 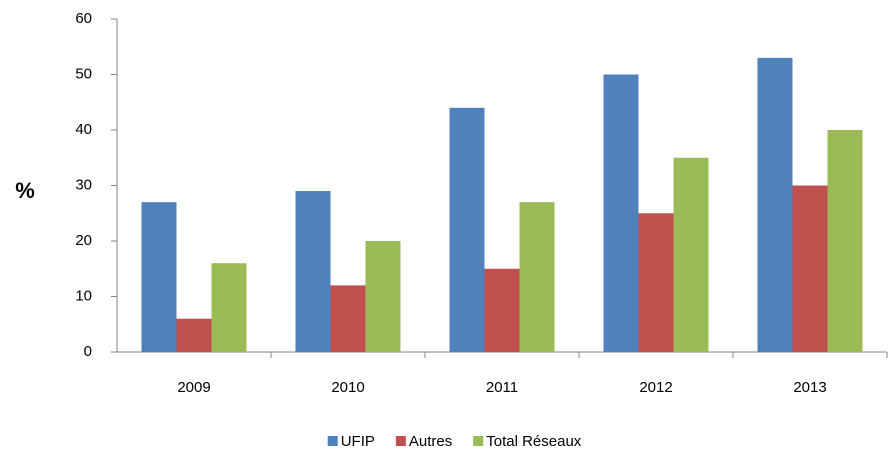 I want to click on legend-label: Total Réseaux, so click(x=534, y=441).